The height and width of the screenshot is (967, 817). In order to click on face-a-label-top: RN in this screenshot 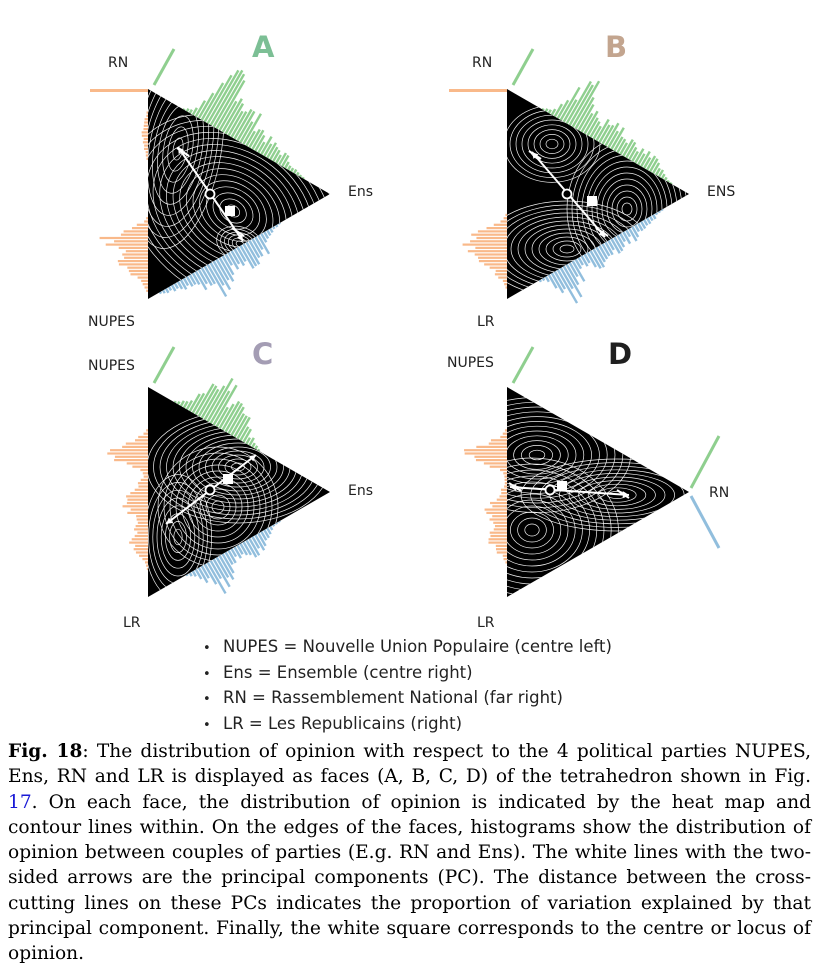, I will do `click(118, 63)`.